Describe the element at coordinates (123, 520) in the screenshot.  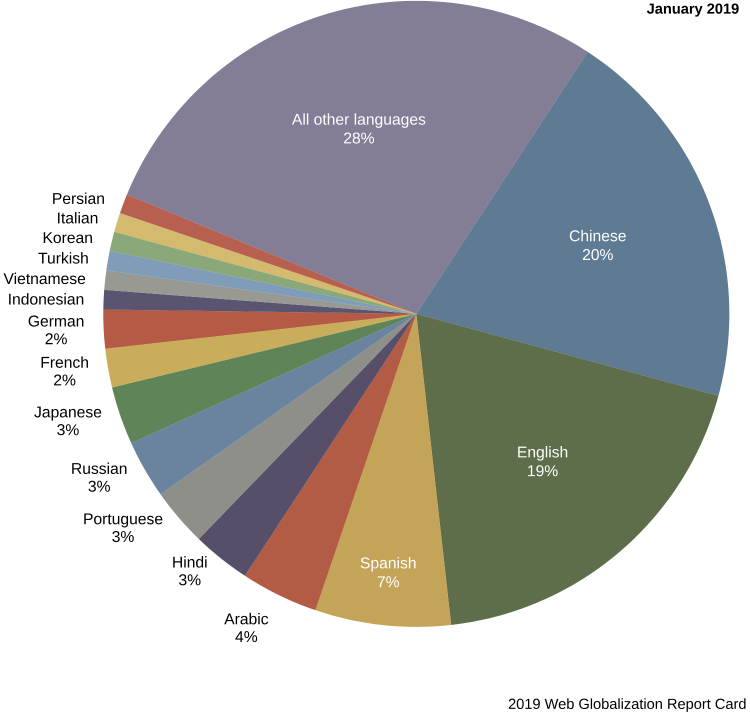
I see `slice-label: Portuguese` at that location.